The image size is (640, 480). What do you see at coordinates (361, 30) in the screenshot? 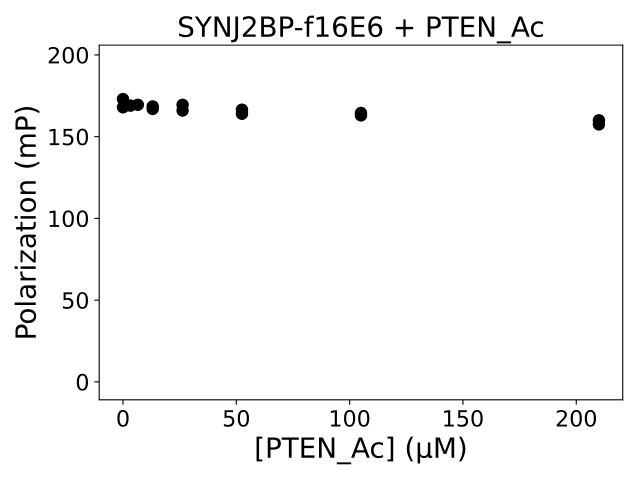
I see `chart-title: SYNJ2BP-f16E6 + PTEN_Ac` at bounding box center [361, 30].